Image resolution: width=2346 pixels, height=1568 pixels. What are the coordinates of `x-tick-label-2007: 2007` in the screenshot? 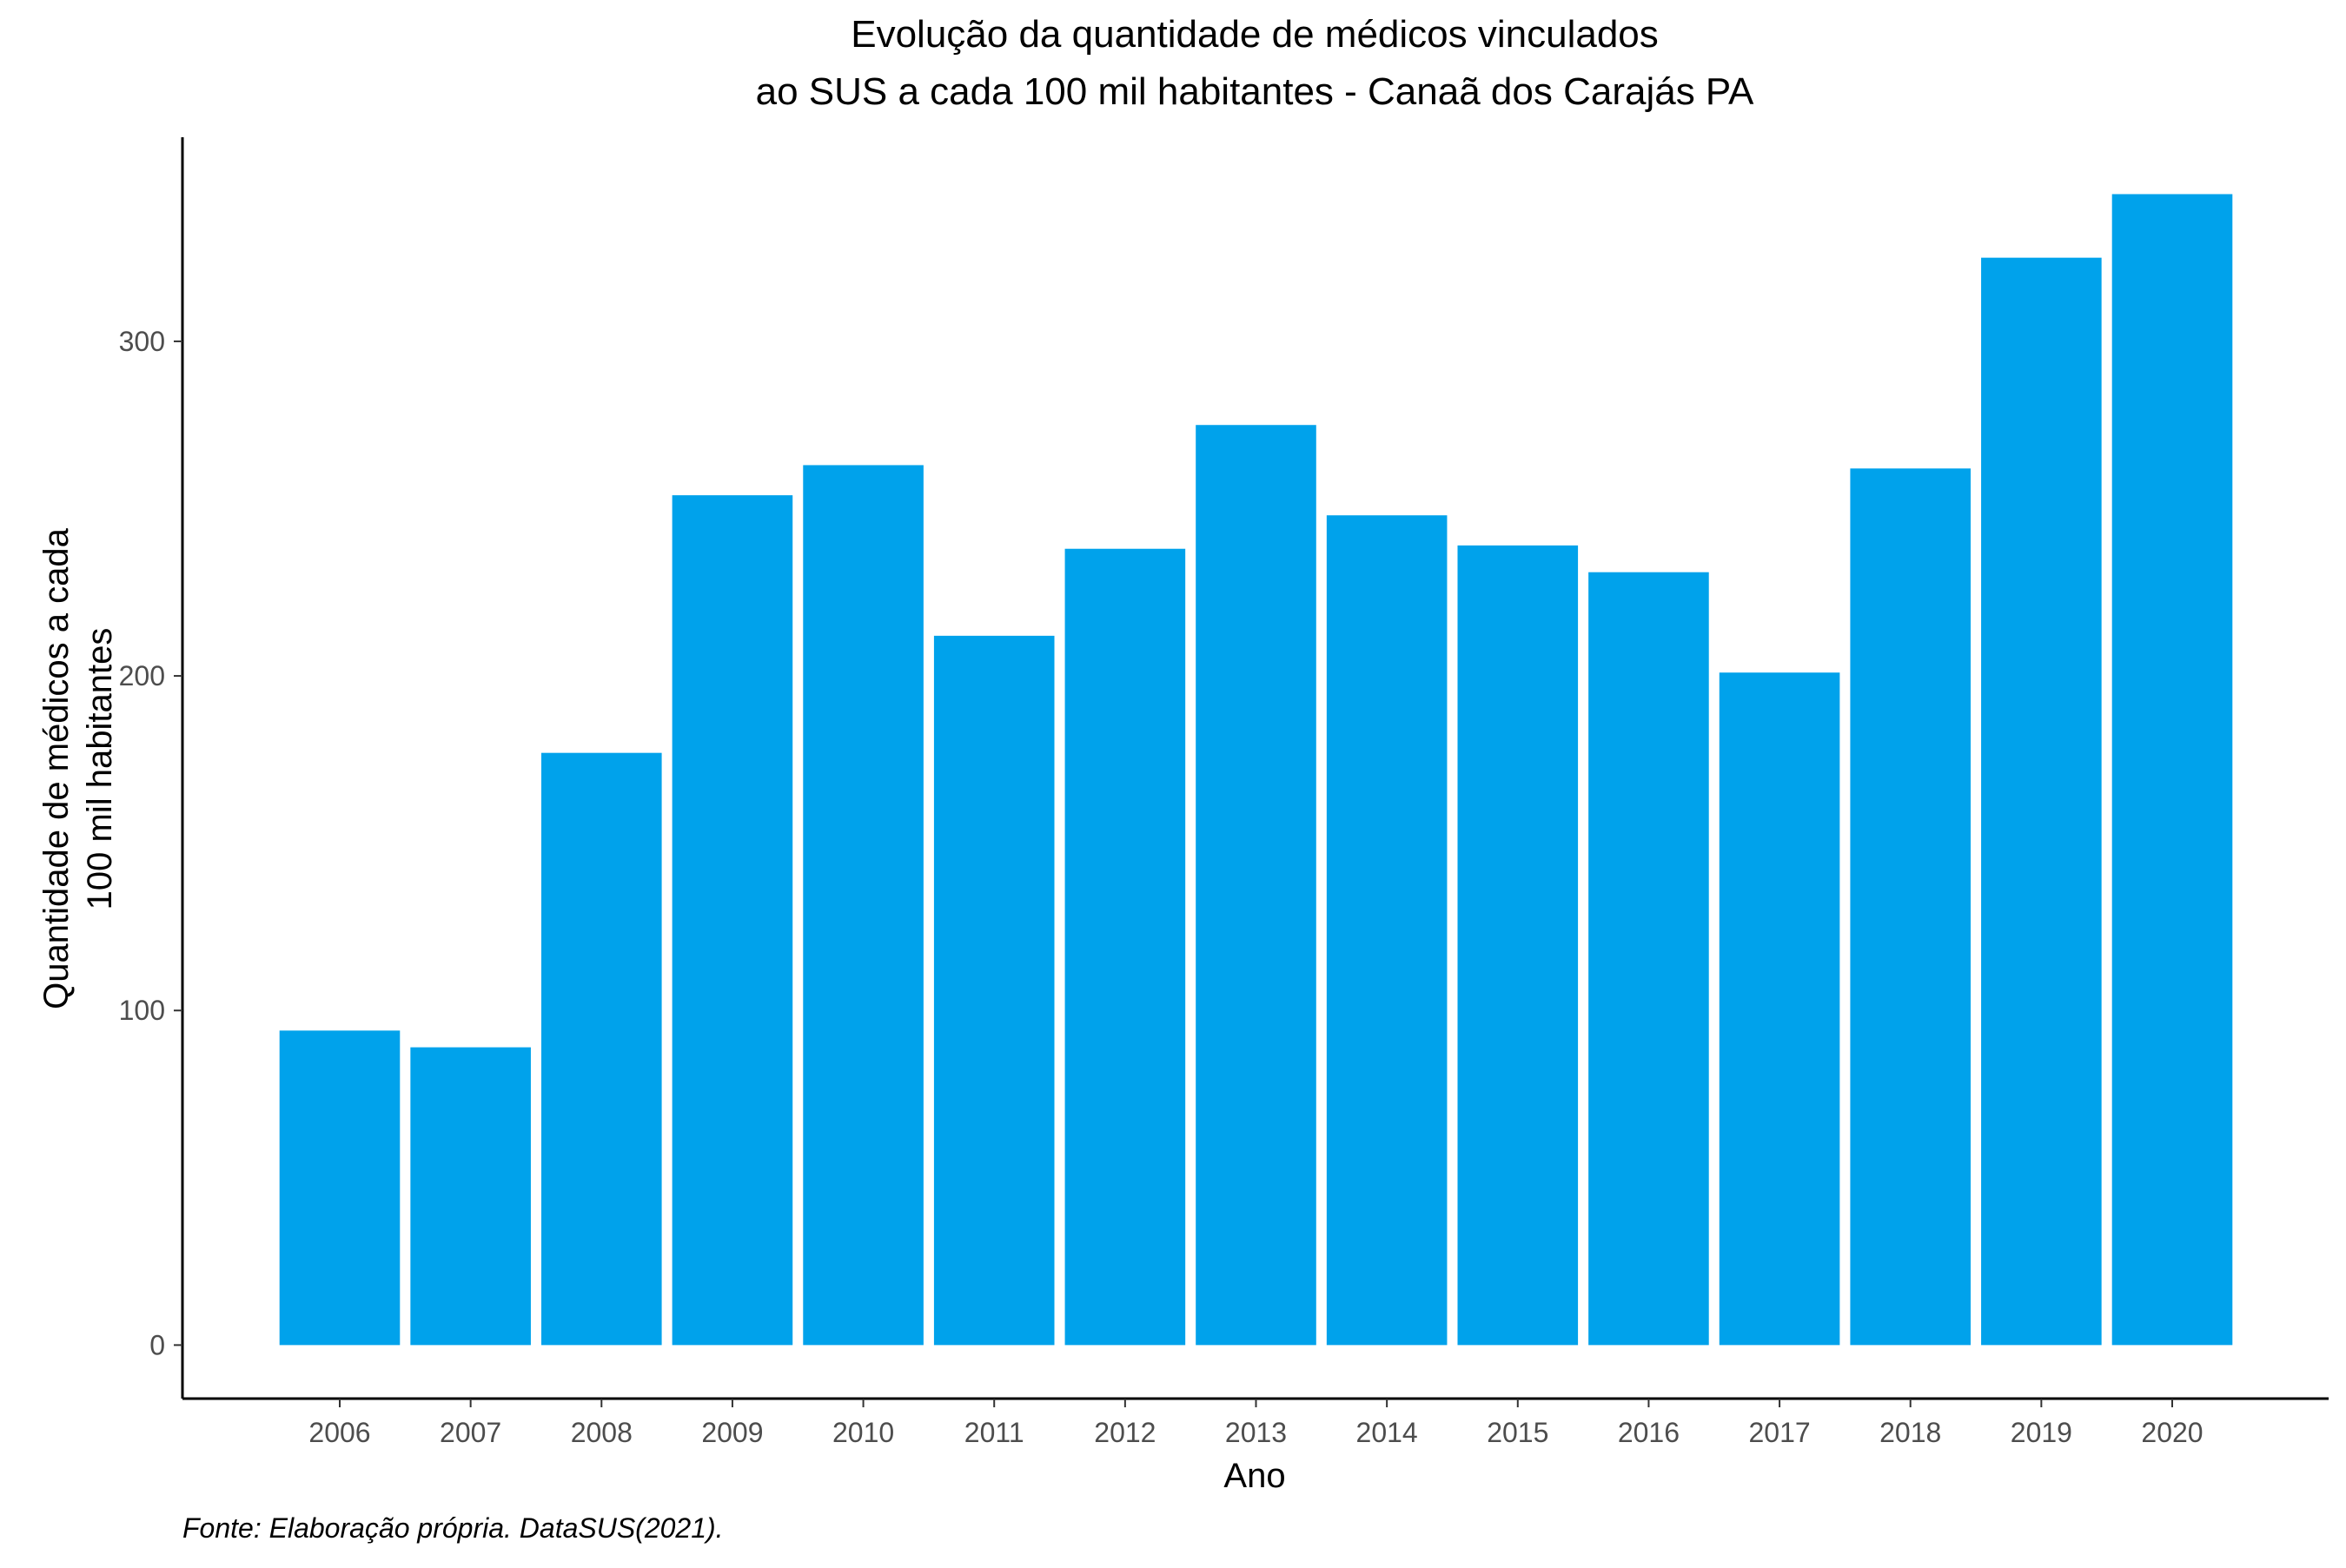 It's located at (470, 1432).